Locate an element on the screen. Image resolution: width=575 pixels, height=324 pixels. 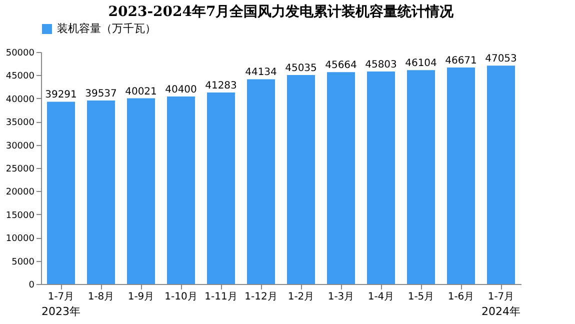
chart-title: 2023-2024年7月全国风力发电累计装机容量统计情况 is located at coordinates (281, 11).